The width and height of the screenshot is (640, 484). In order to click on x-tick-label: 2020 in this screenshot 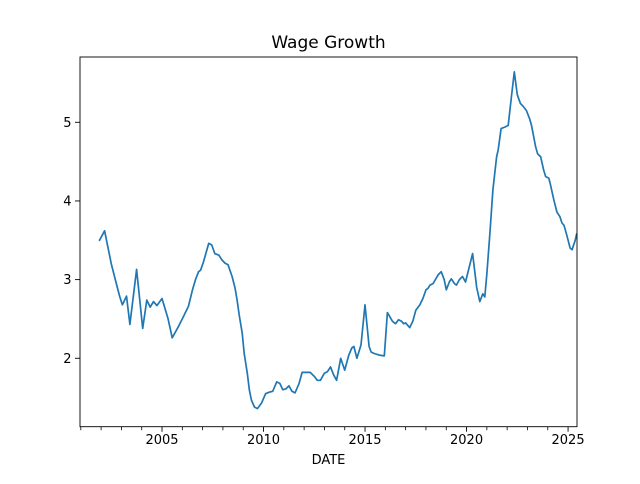, I will do `click(466, 440)`.